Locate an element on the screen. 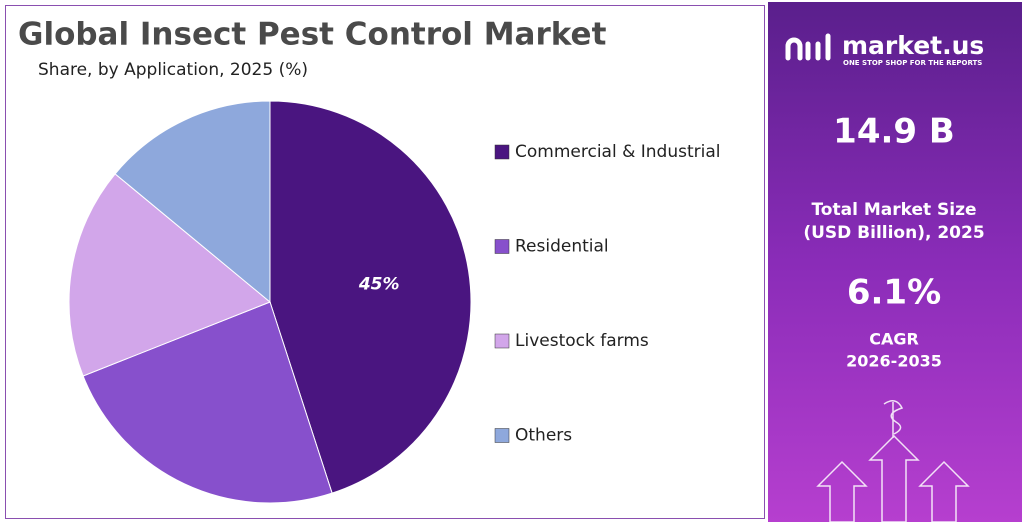  cagr-label: 2026-2035 is located at coordinates (894, 361).